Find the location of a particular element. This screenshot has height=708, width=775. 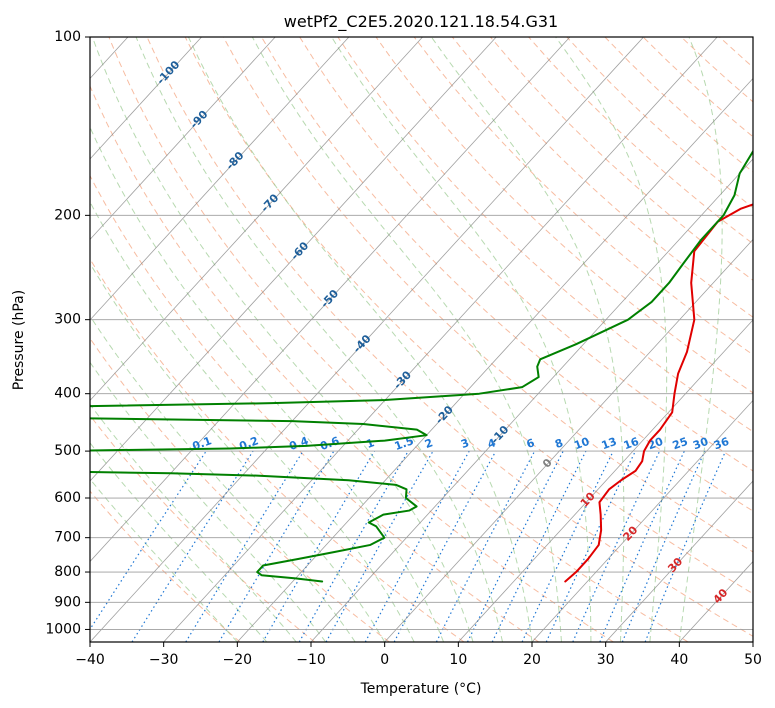

y-tick-label: 400 is located at coordinates (67, 394).